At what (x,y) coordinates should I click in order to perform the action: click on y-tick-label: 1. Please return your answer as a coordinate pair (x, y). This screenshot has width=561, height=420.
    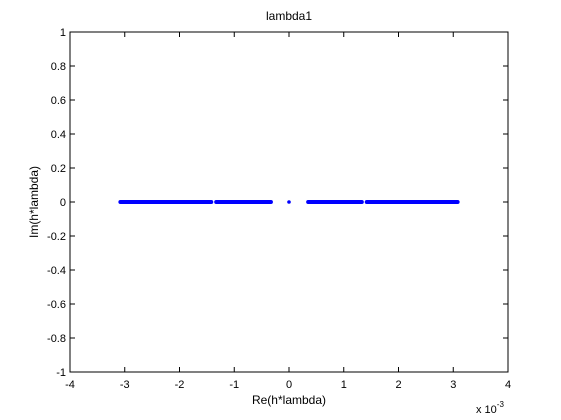
    Looking at the image, I should click on (63, 33).